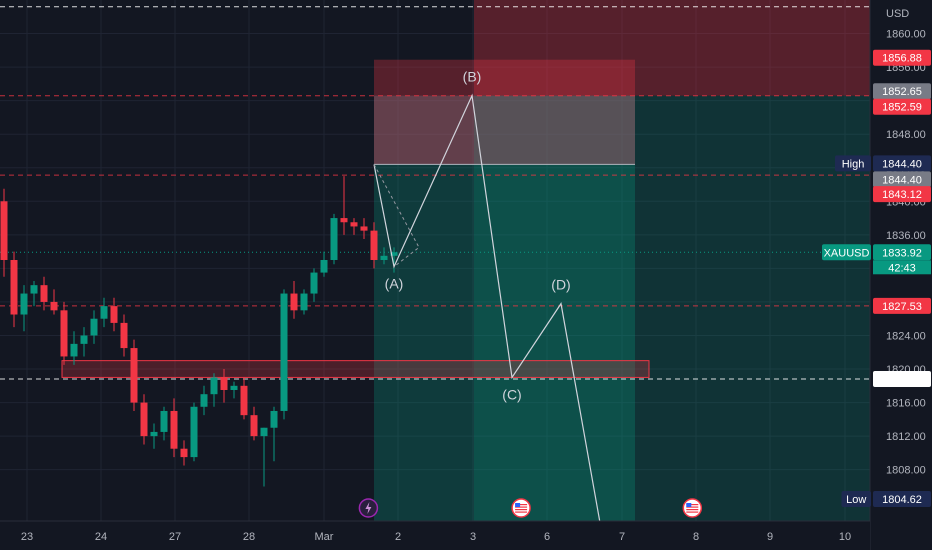  What do you see at coordinates (473, 537) in the screenshot?
I see `time-tick-label: 3` at bounding box center [473, 537].